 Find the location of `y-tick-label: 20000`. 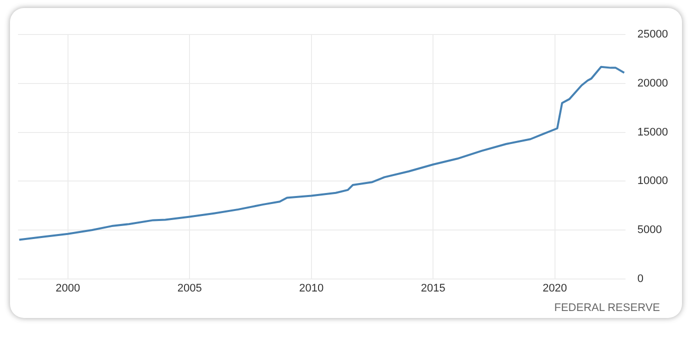

y-tick-label: 20000 is located at coordinates (652, 83).